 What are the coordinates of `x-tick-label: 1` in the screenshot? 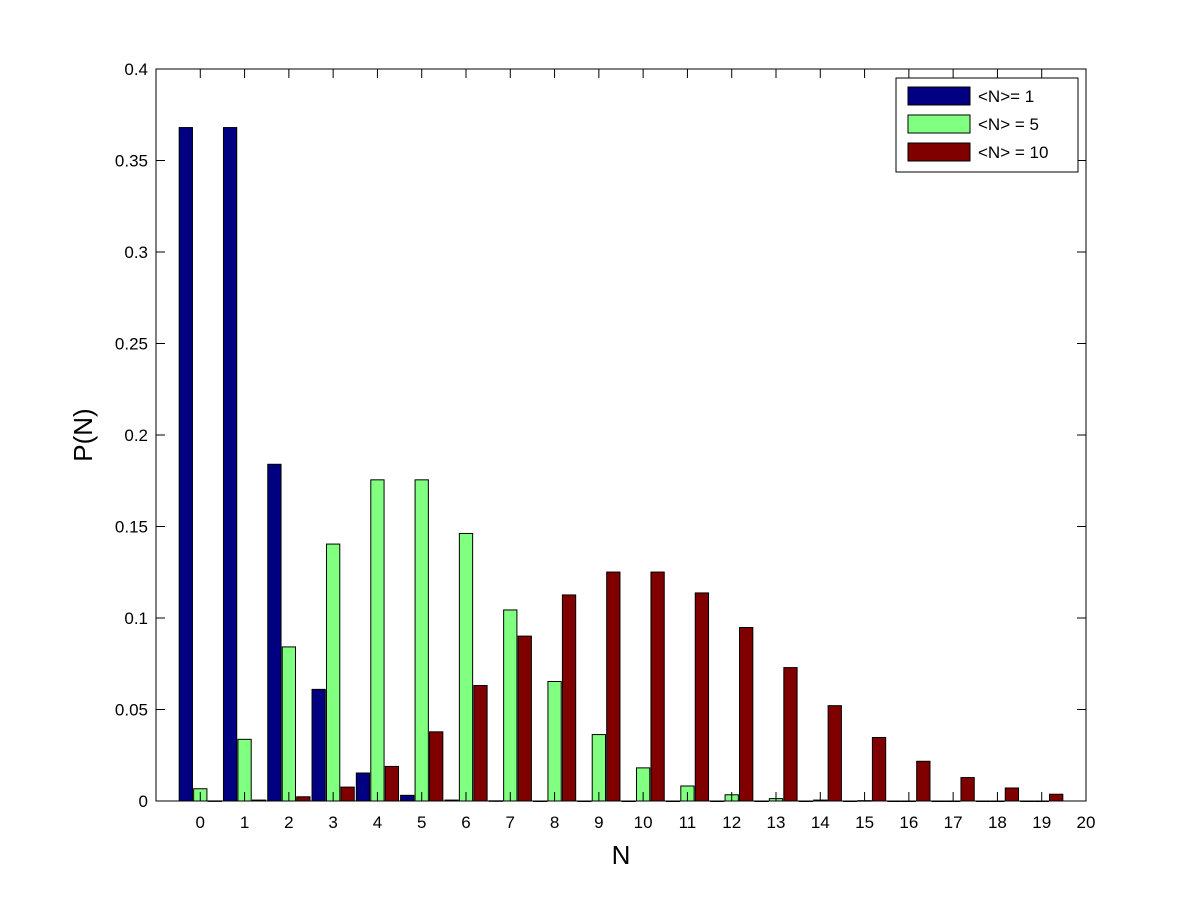 It's located at (244, 822).